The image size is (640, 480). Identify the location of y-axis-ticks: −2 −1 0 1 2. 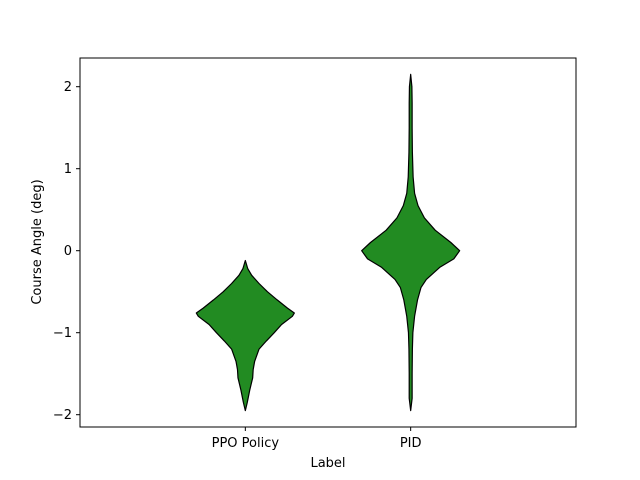
(66, 251).